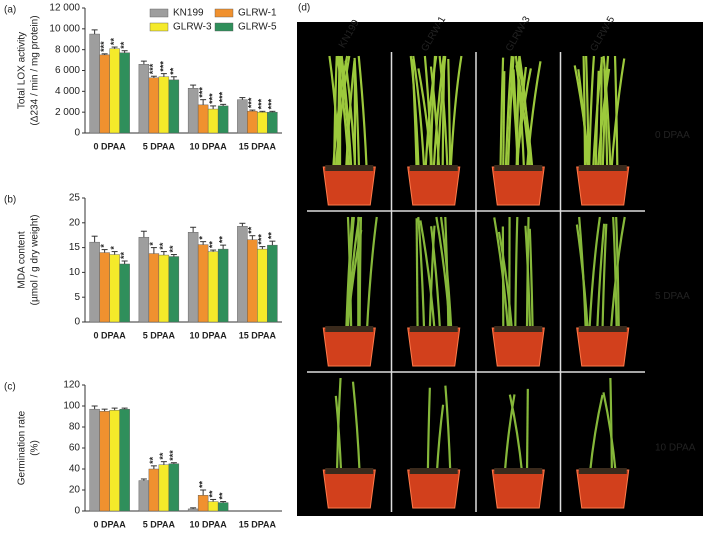  I want to click on y-axis-label: Germination rate, so click(22, 447).